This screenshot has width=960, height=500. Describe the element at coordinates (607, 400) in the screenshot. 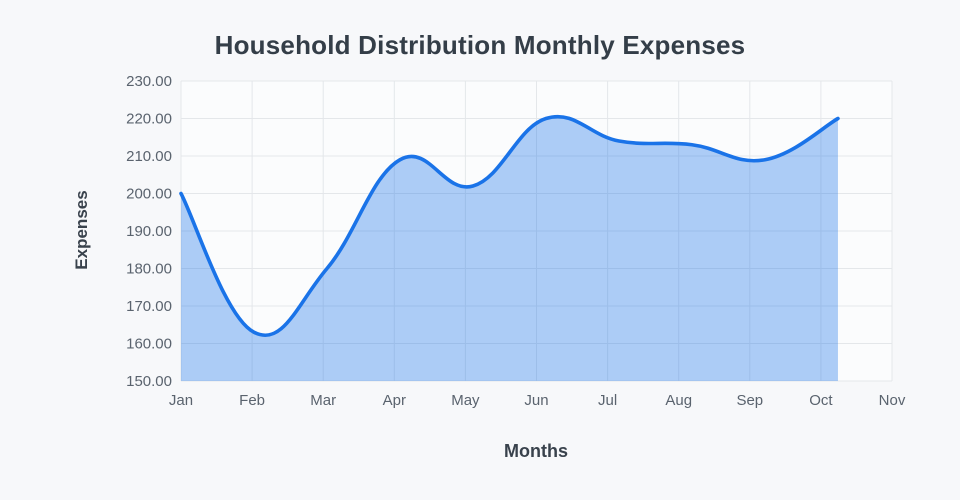

I see `x-tick-label: Jul` at that location.